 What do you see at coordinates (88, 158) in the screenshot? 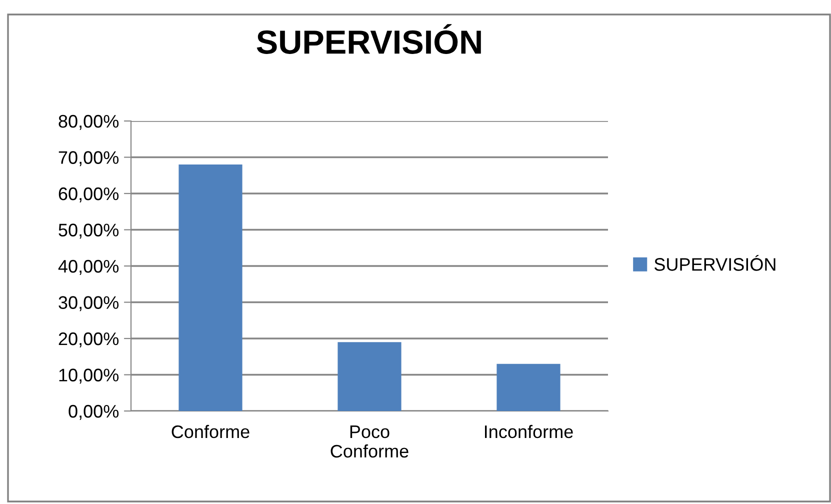
I see `y-tick-label: 70,00%` at bounding box center [88, 158].